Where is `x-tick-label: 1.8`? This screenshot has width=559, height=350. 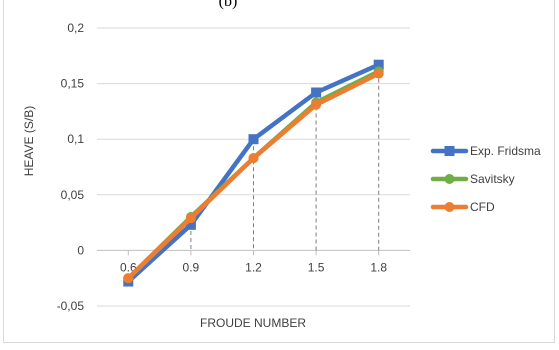 x-tick-label: 1.8 is located at coordinates (378, 267).